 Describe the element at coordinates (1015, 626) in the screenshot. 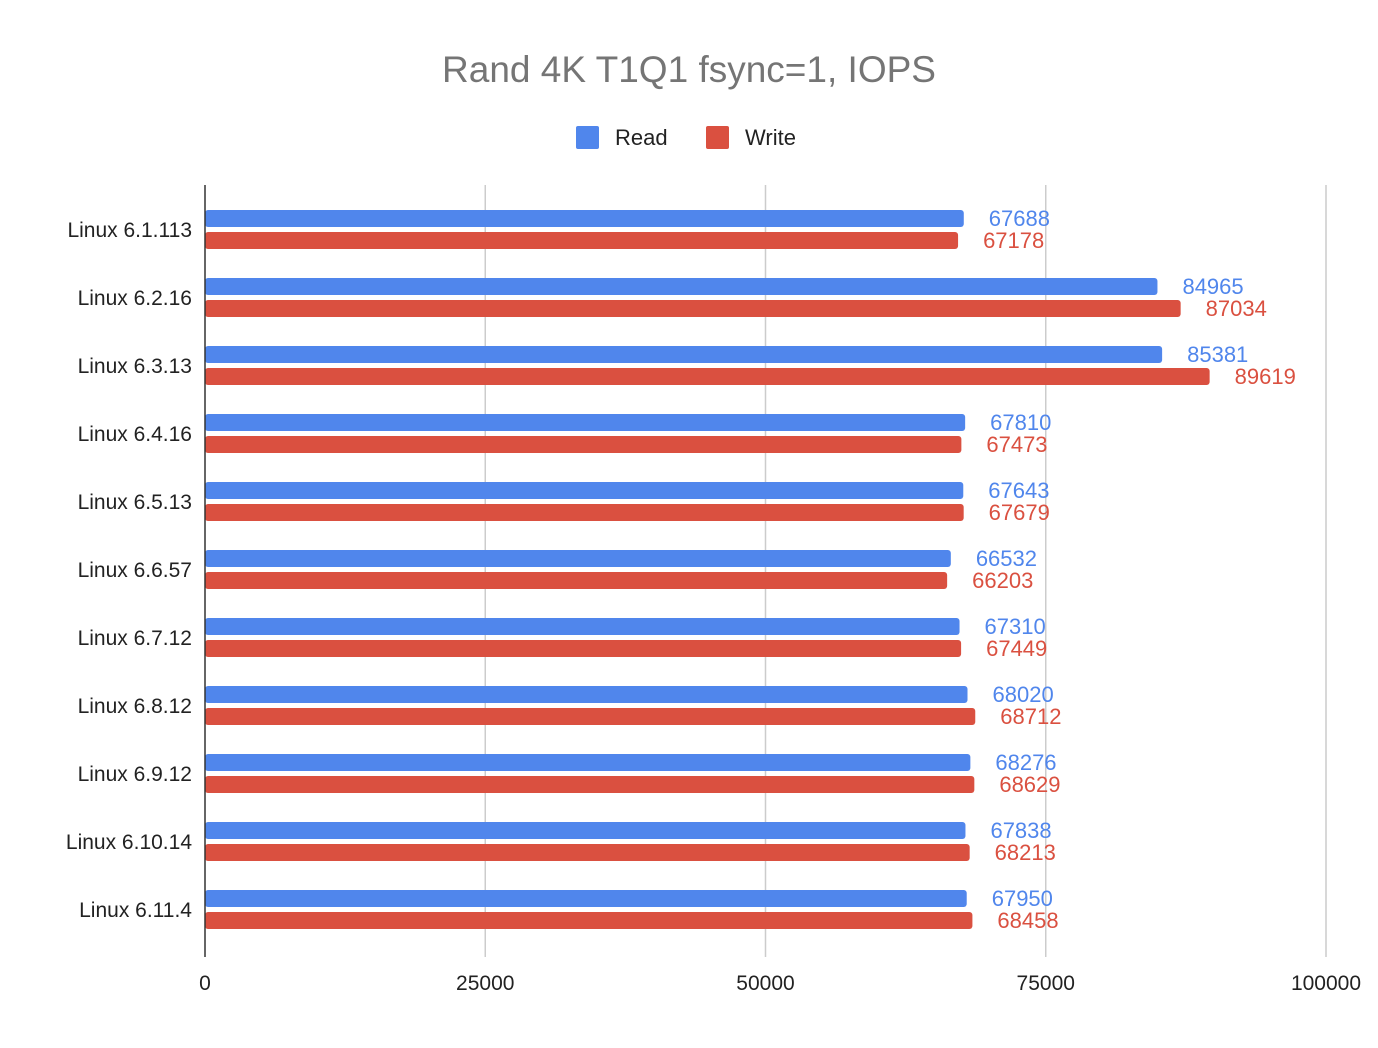

I see `data-label-read: 67310` at that location.